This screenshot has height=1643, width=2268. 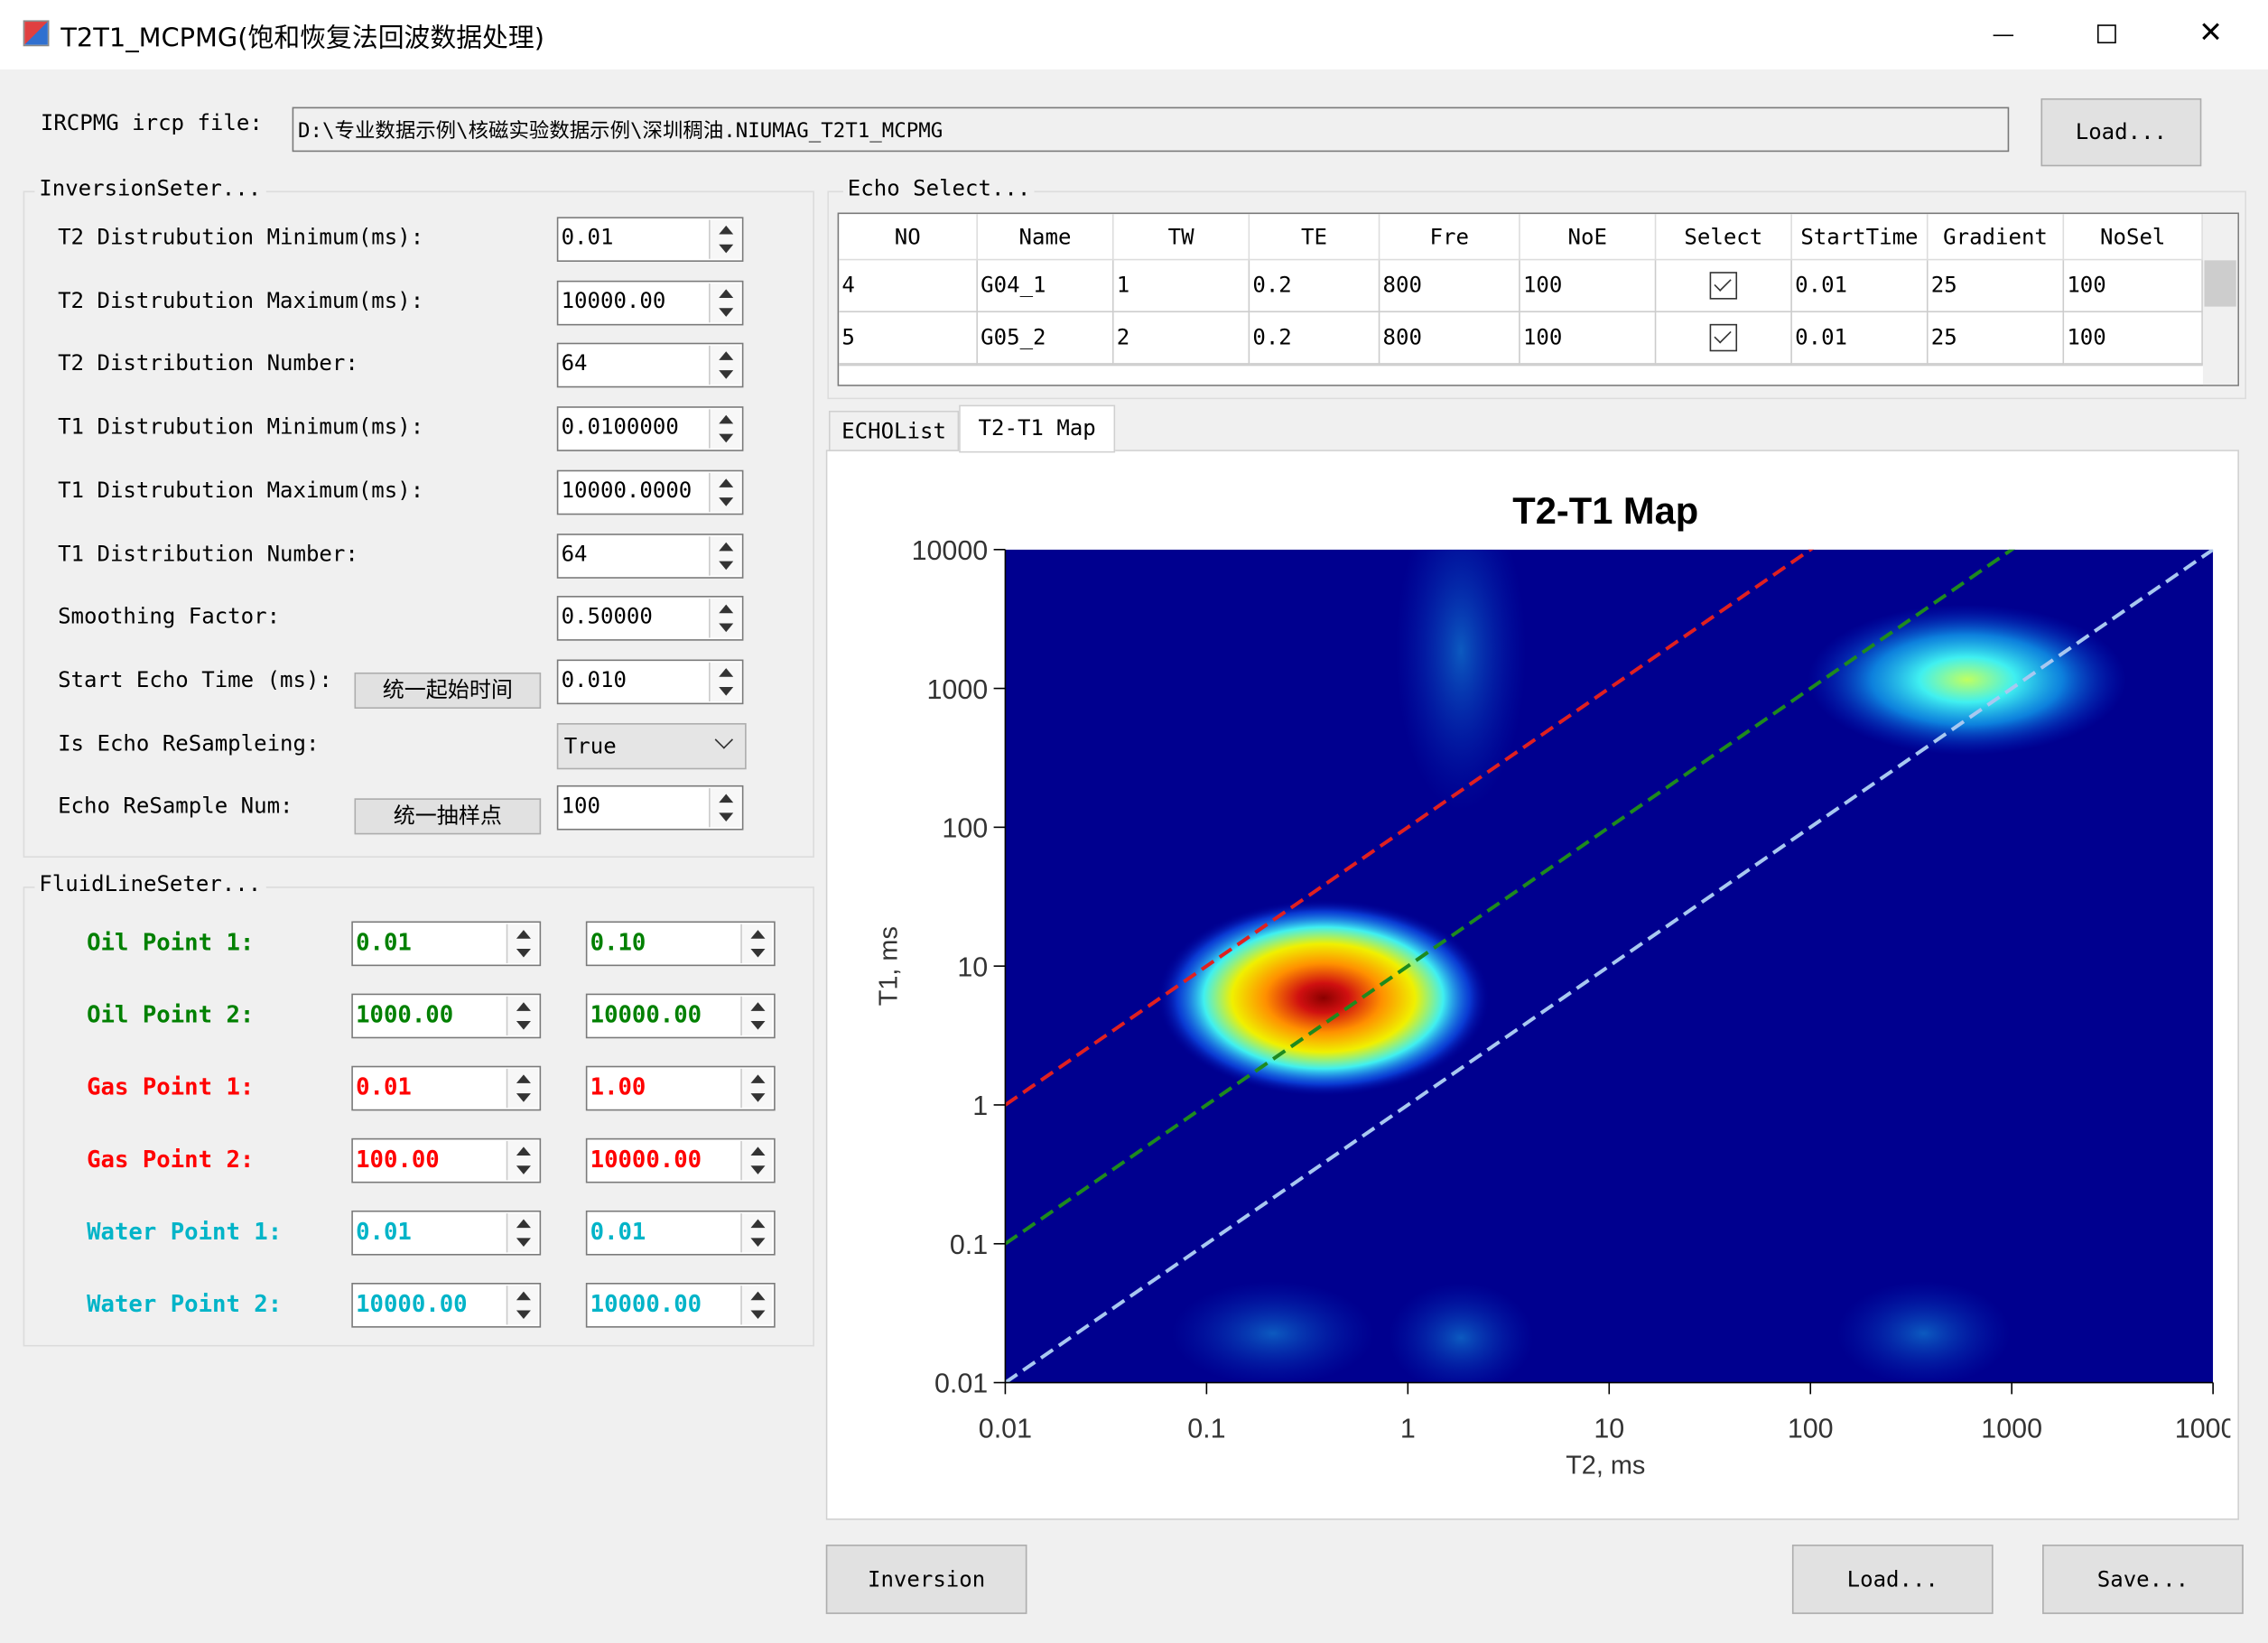 What do you see at coordinates (1996, 237) in the screenshot?
I see `column-header: Gradient` at bounding box center [1996, 237].